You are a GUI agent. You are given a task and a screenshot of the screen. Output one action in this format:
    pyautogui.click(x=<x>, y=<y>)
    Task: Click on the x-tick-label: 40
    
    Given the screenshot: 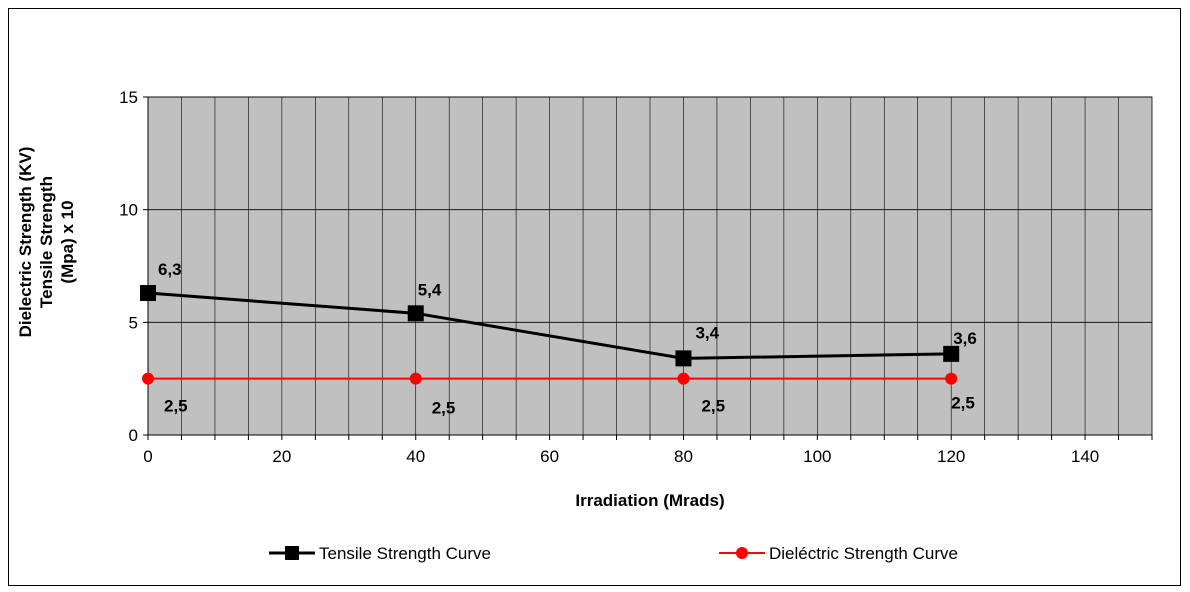 What is the action you would take?
    pyautogui.click(x=415, y=456)
    